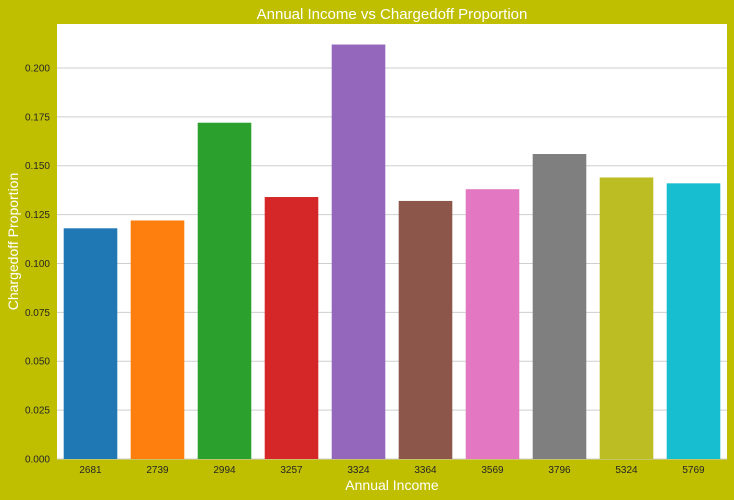 The image size is (734, 500). I want to click on x-tick-label: 3257, so click(291, 470).